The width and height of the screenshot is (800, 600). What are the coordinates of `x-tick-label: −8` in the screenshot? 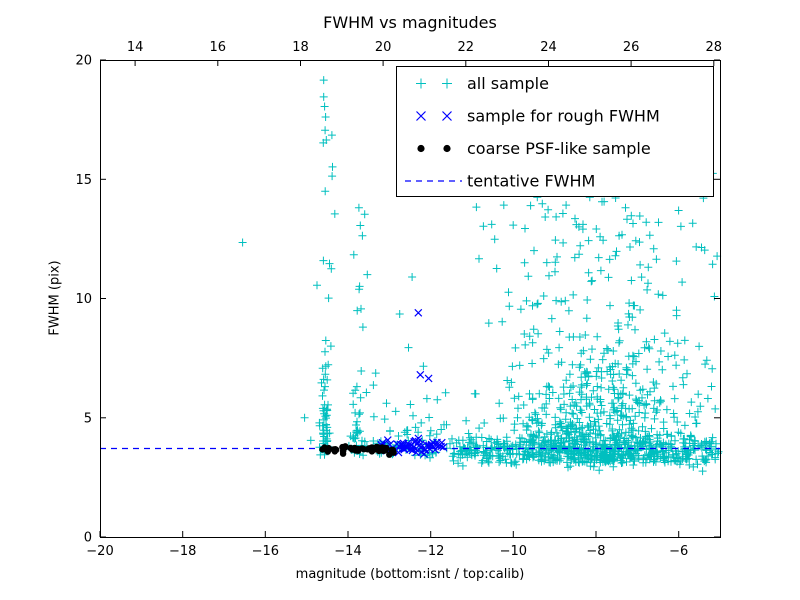 It's located at (595, 551).